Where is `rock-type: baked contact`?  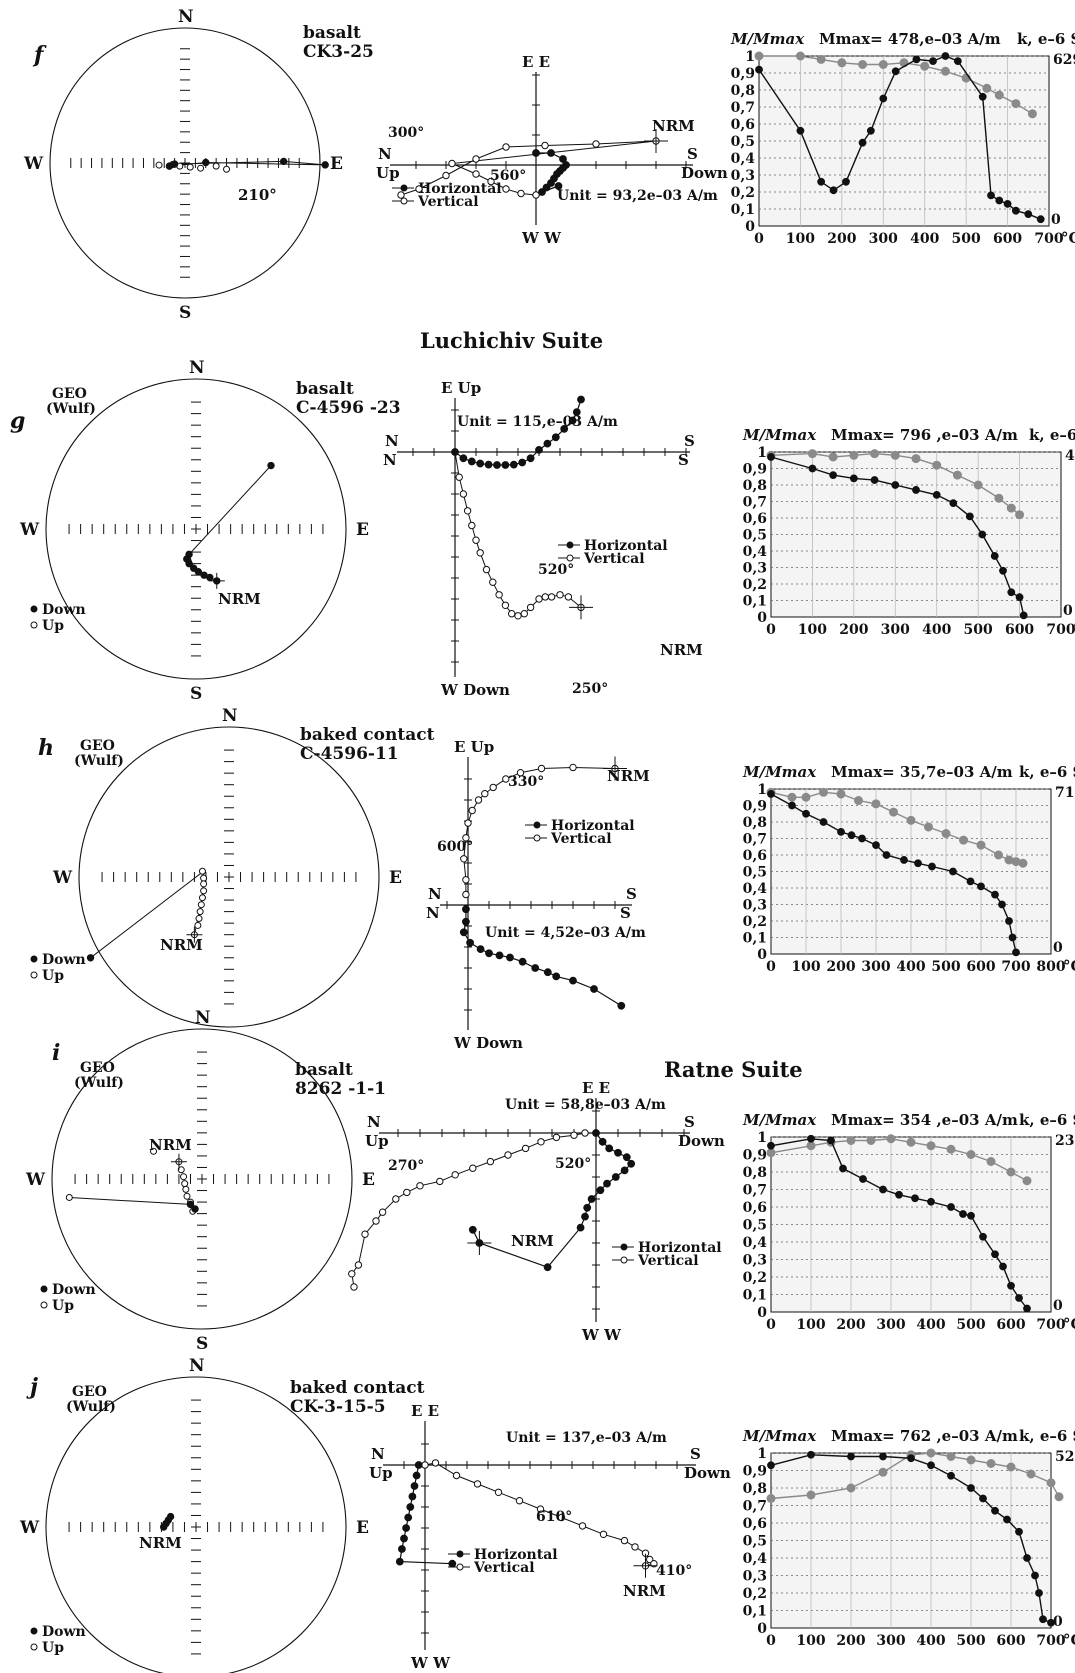 rock-type: baked contact is located at coordinates (357, 1388).